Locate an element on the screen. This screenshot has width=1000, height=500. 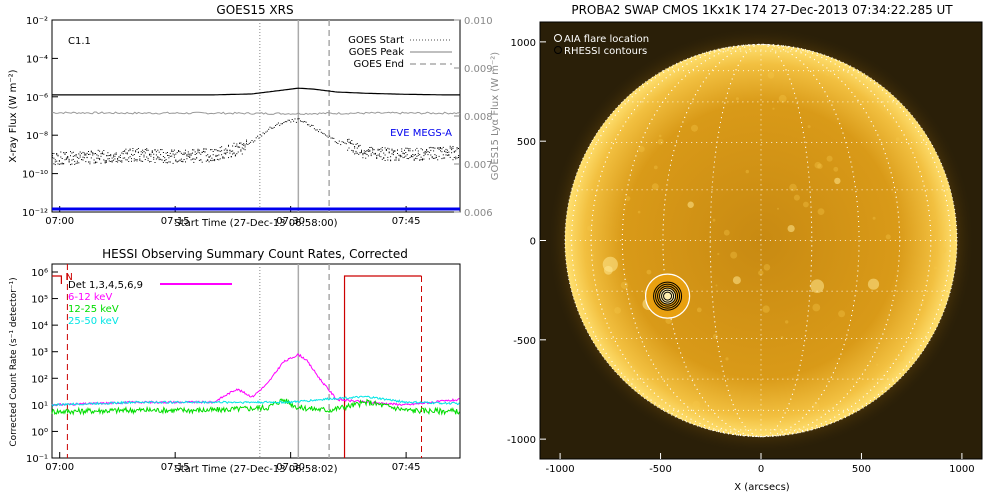
hessi-legend-label: 6-12 keV is located at coordinates (90, 297).